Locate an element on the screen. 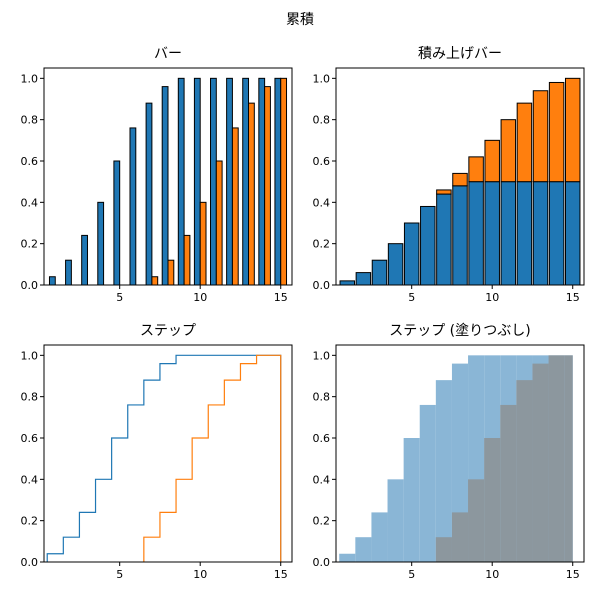 The height and width of the screenshot is (600, 600). figure-title: 累積 is located at coordinates (300, 20).